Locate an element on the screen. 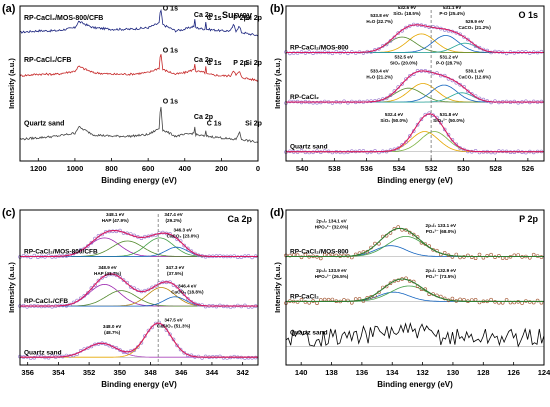  x-tick-label: 348 is located at coordinates (150, 372).